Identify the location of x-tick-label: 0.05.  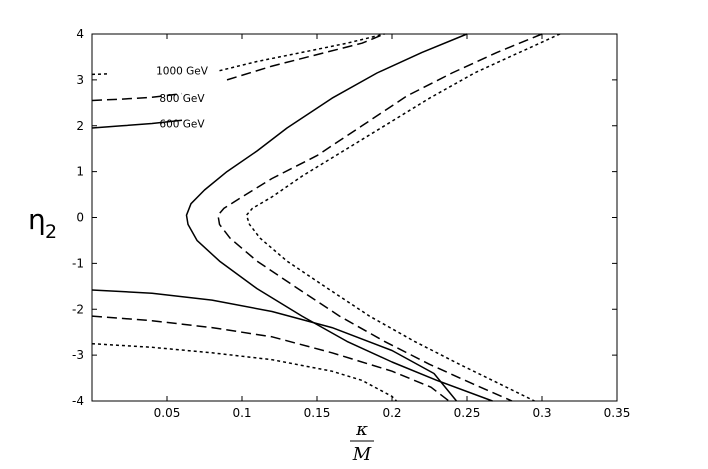
(167, 413).